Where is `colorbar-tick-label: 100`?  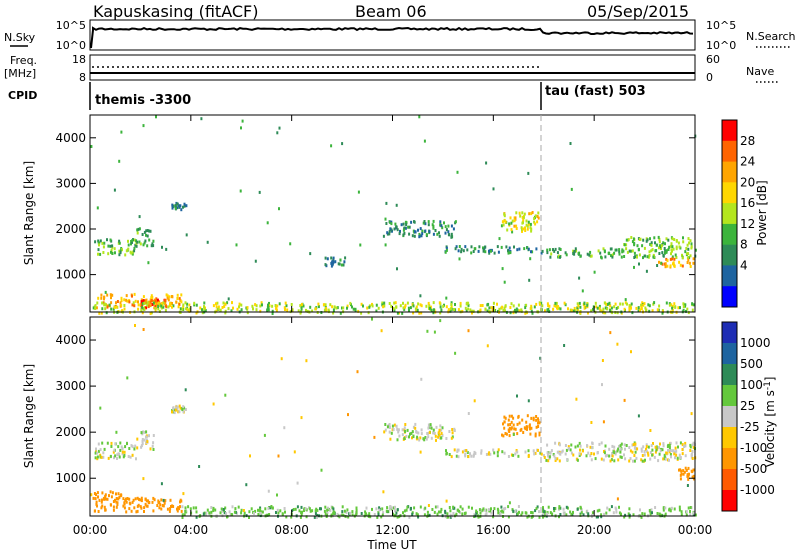
colorbar-tick-label: 100 is located at coordinates (751, 385).